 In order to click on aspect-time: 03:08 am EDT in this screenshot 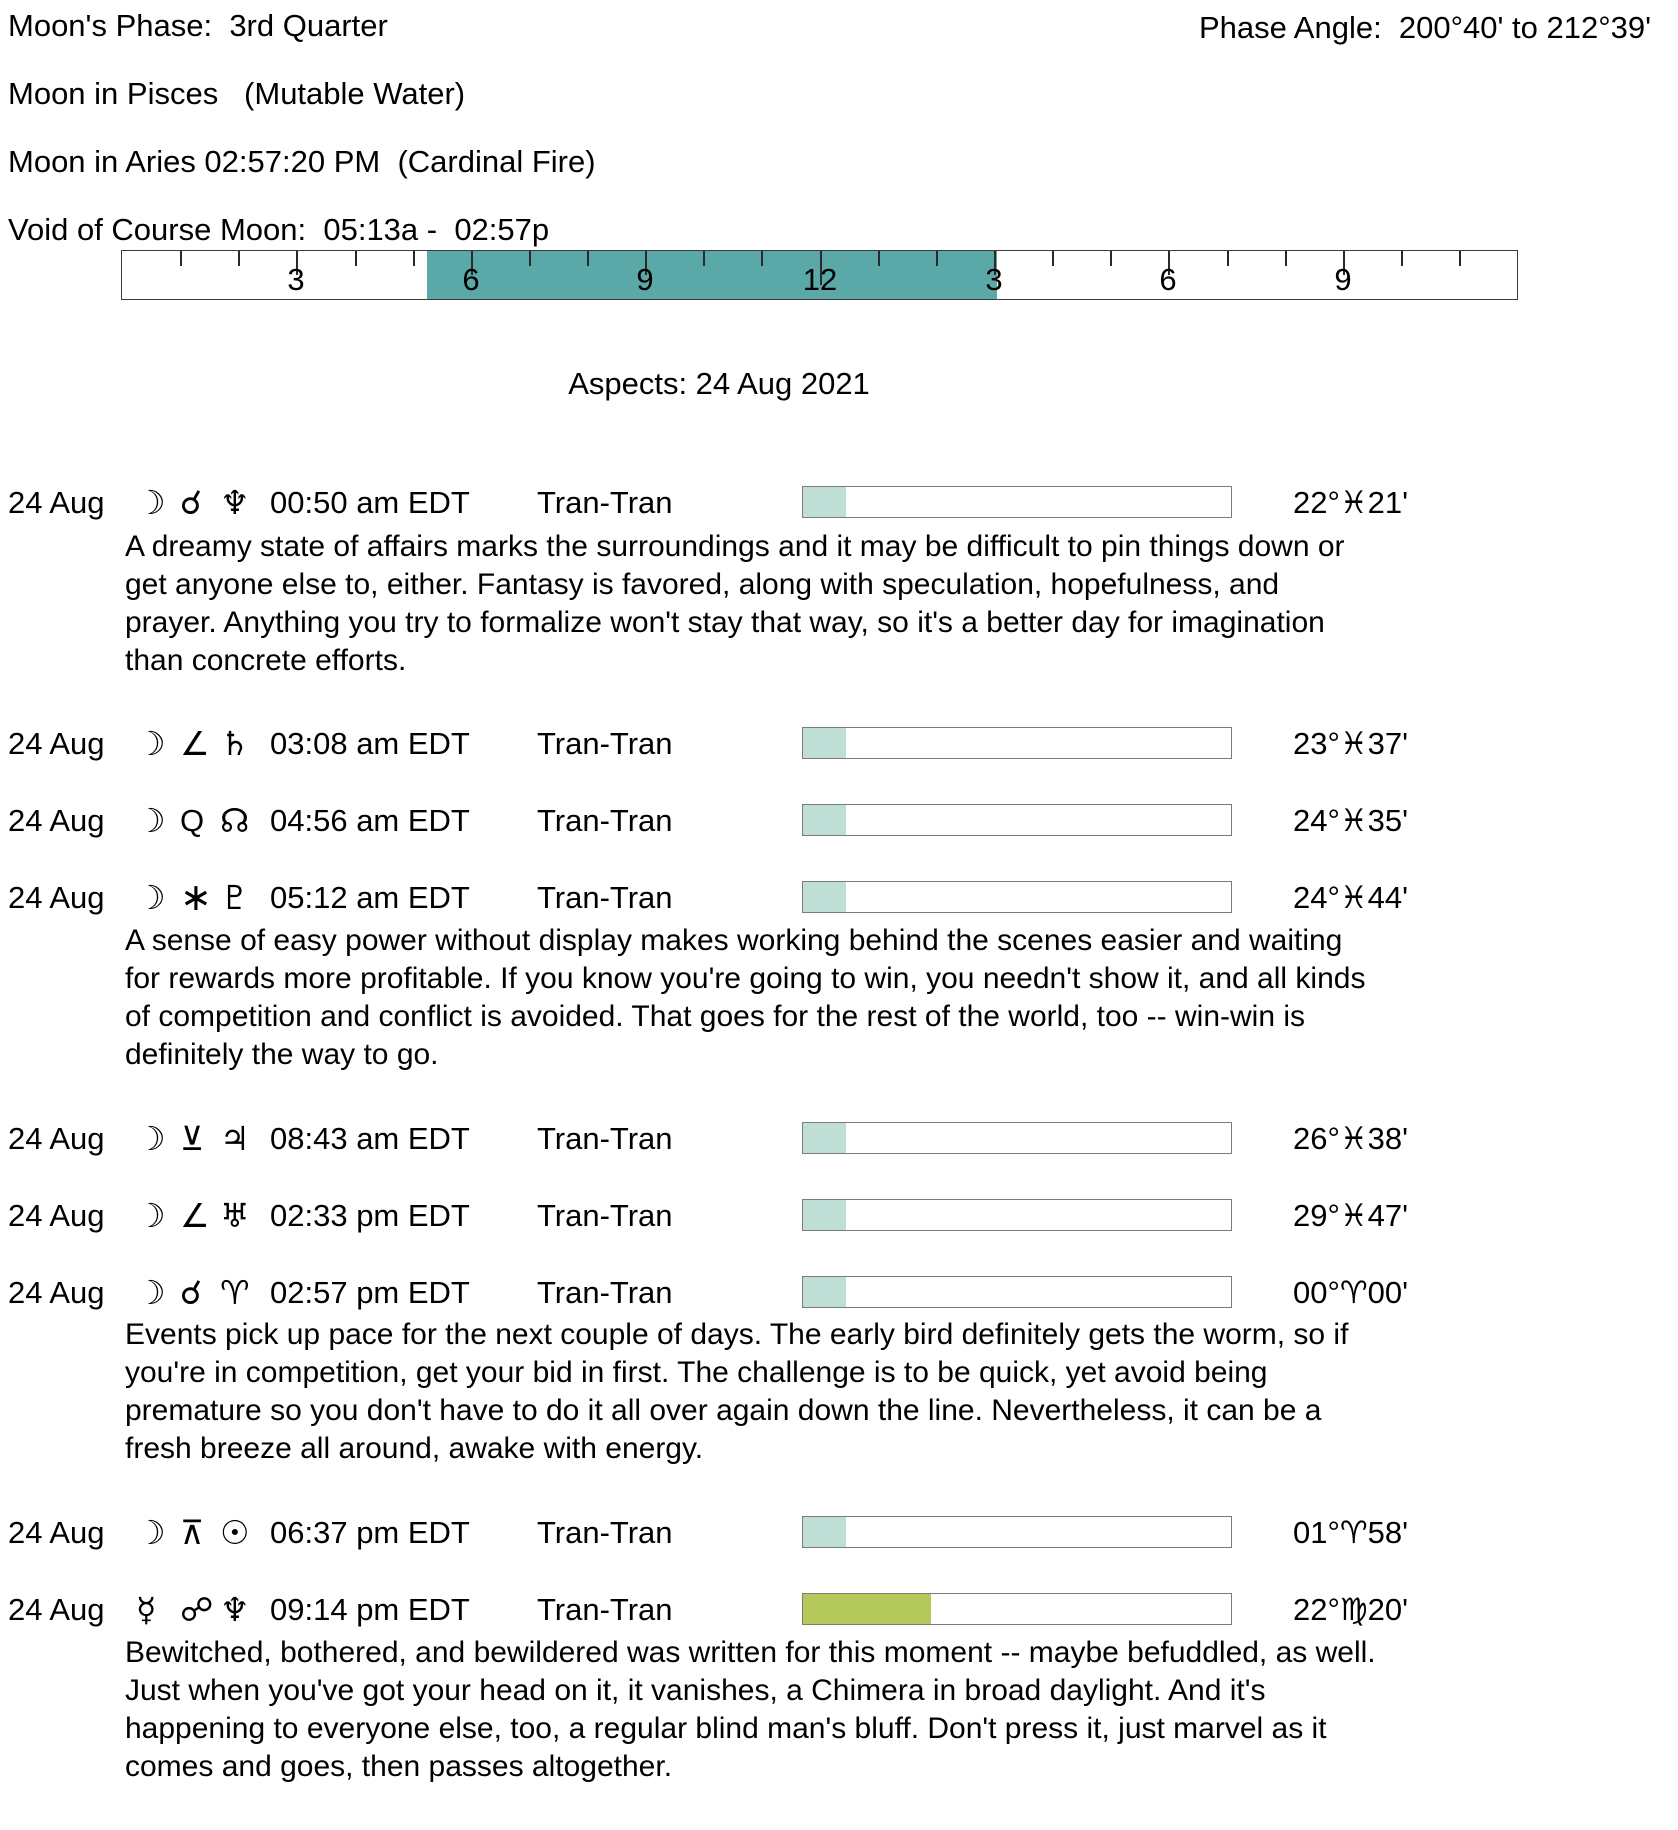, I will do `click(370, 743)`.